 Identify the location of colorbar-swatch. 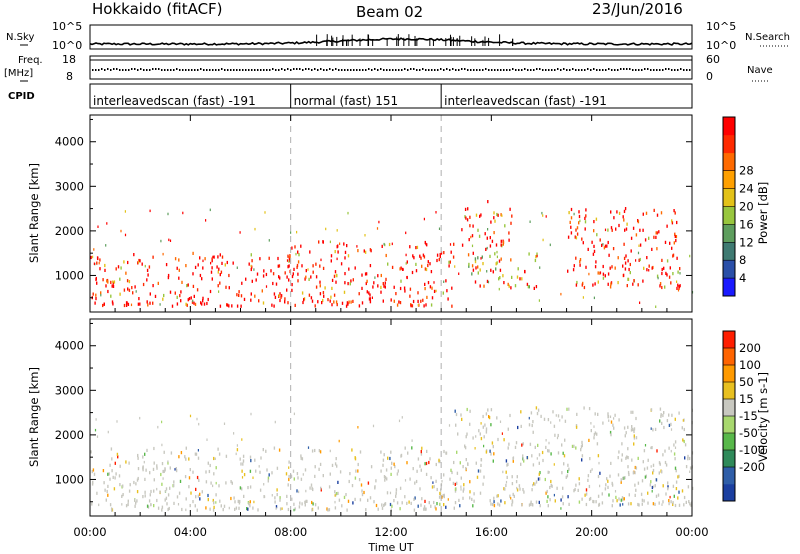
(729, 179).